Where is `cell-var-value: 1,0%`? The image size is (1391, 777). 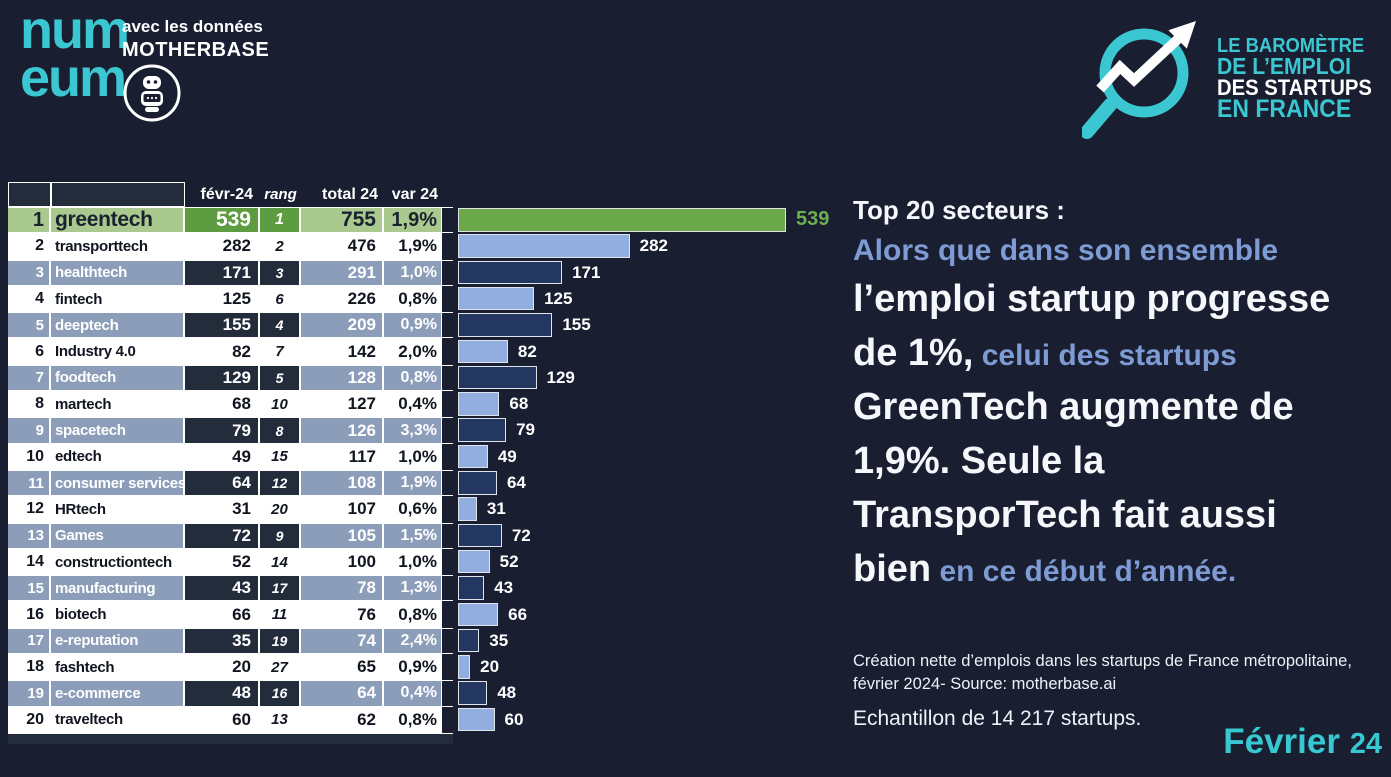 cell-var-value: 1,0% is located at coordinates (413, 272).